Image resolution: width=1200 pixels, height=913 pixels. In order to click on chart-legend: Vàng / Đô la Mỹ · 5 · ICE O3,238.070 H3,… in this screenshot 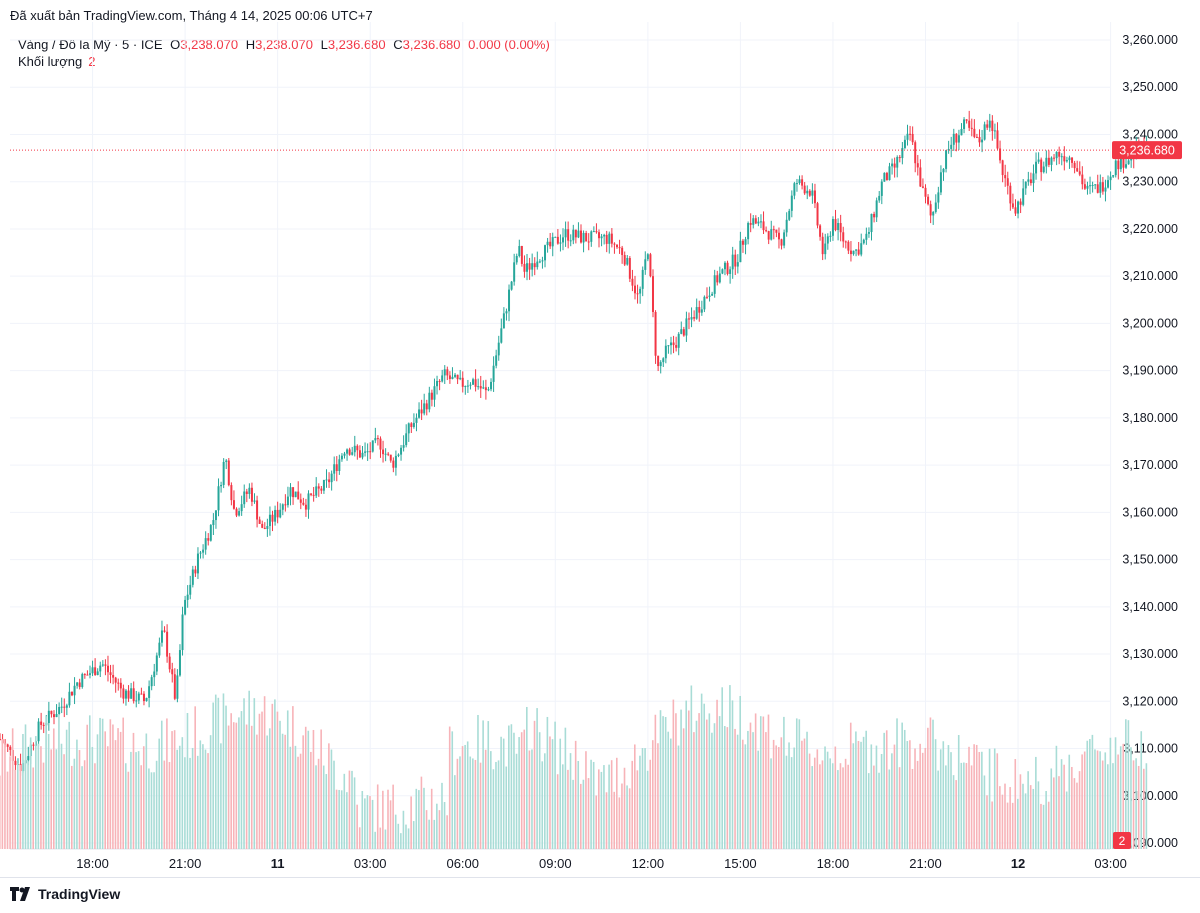, I will do `click(284, 45)`.